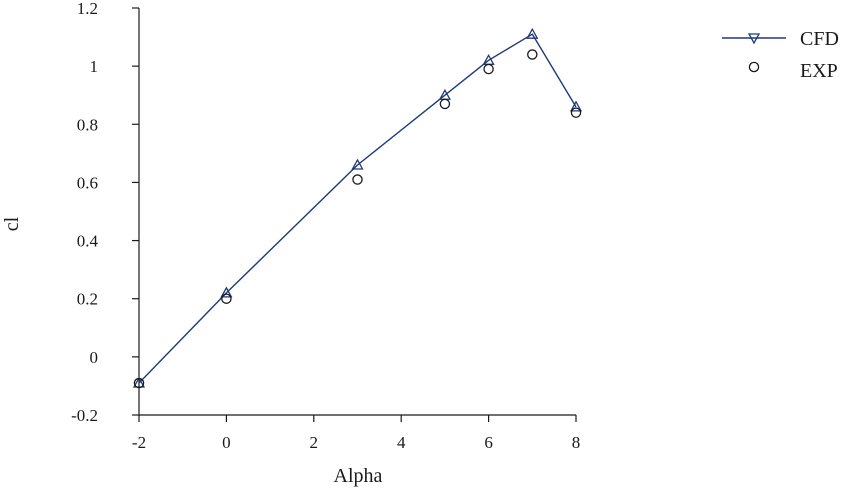  What do you see at coordinates (401, 442) in the screenshot?
I see `x-tick-label: 4` at bounding box center [401, 442].